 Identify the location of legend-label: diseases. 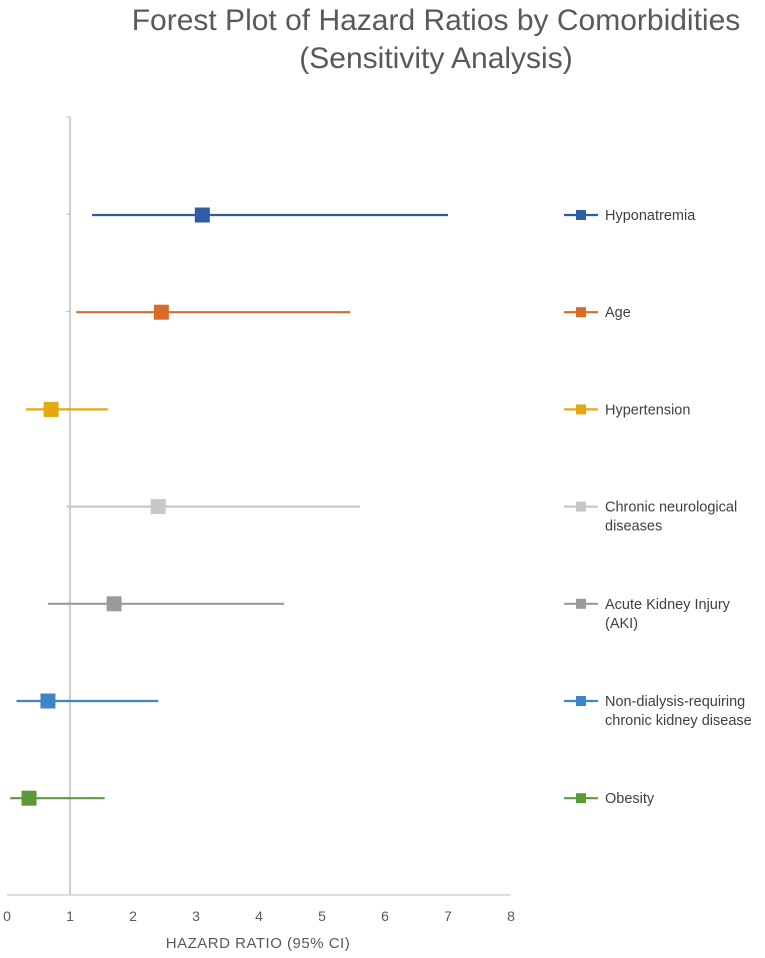
(633, 527).